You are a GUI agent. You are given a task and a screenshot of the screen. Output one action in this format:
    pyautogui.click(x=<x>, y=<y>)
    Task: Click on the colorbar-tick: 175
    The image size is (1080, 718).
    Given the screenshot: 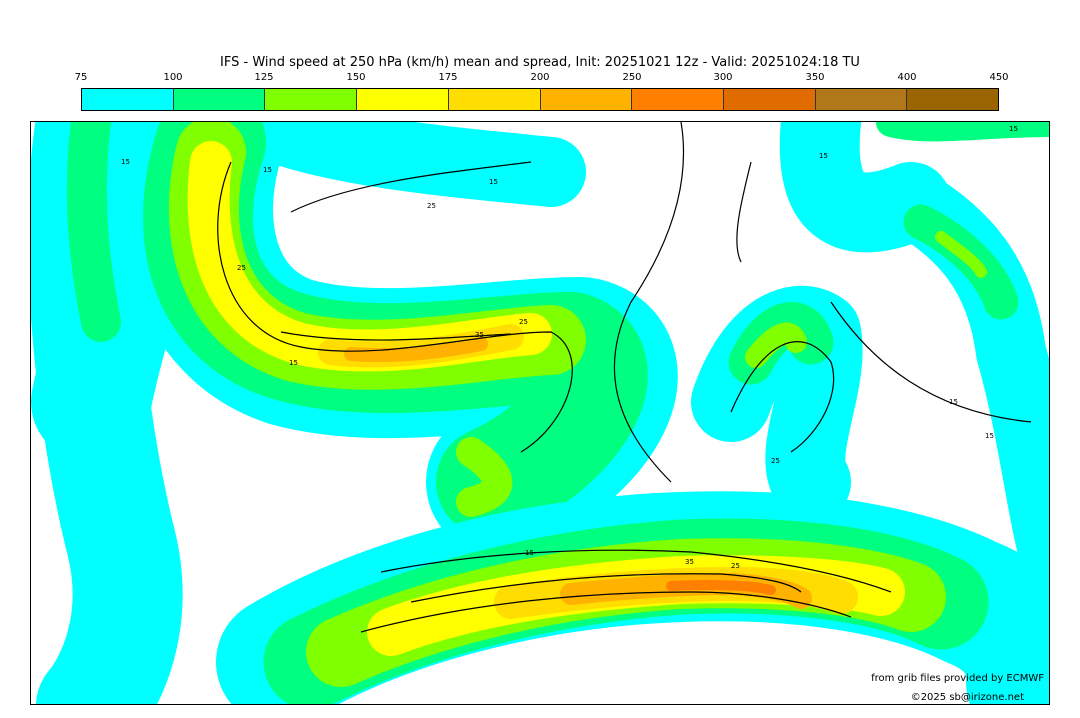 What is the action you would take?
    pyautogui.click(x=448, y=77)
    